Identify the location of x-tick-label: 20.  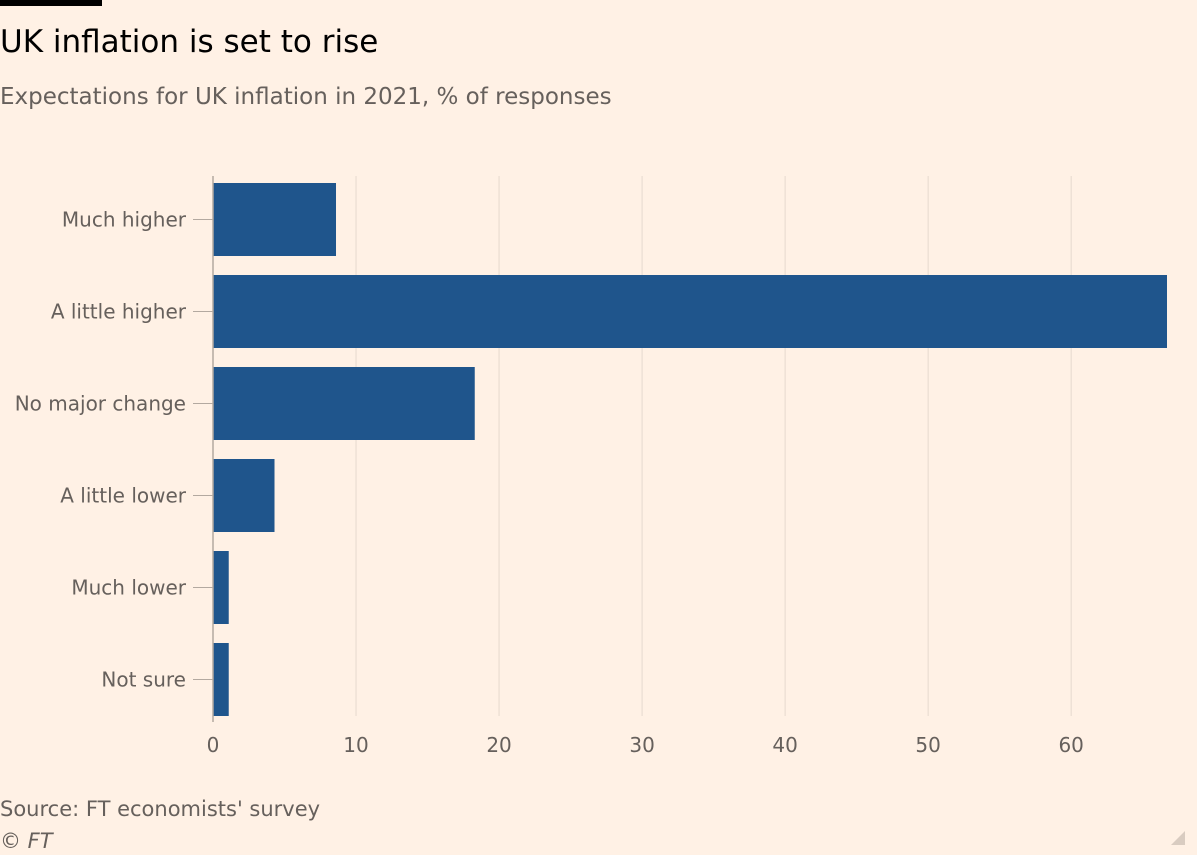
(498, 745).